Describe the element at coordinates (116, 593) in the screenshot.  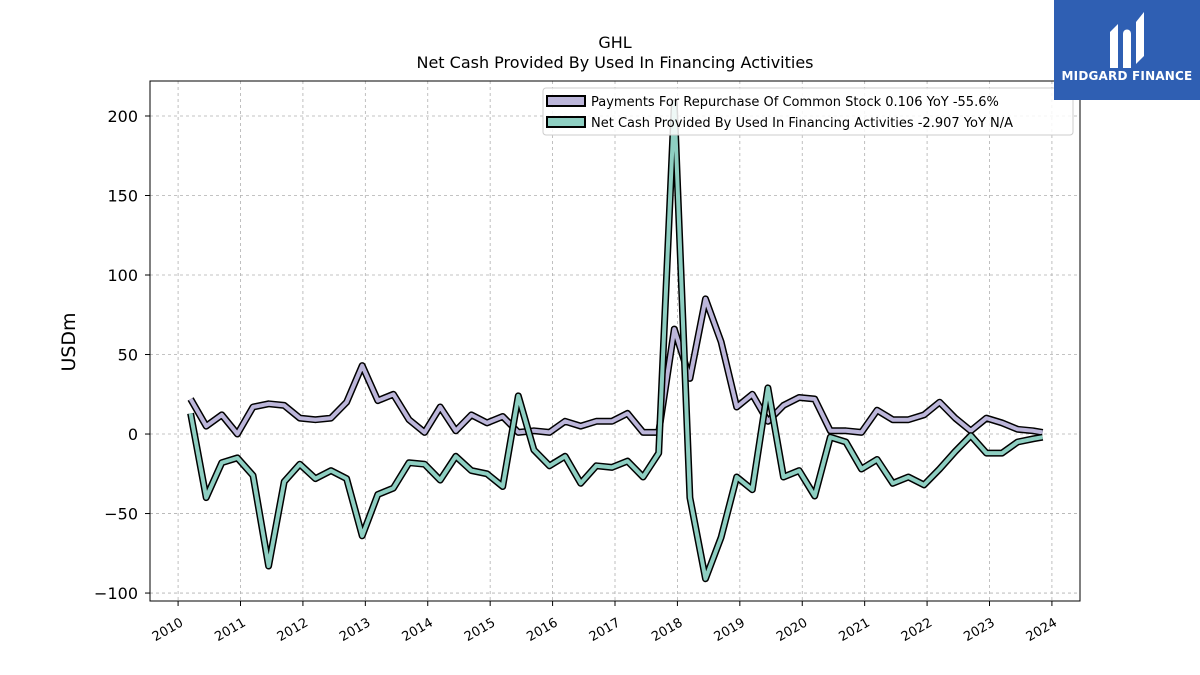
I see `y-tick-label: −100` at that location.